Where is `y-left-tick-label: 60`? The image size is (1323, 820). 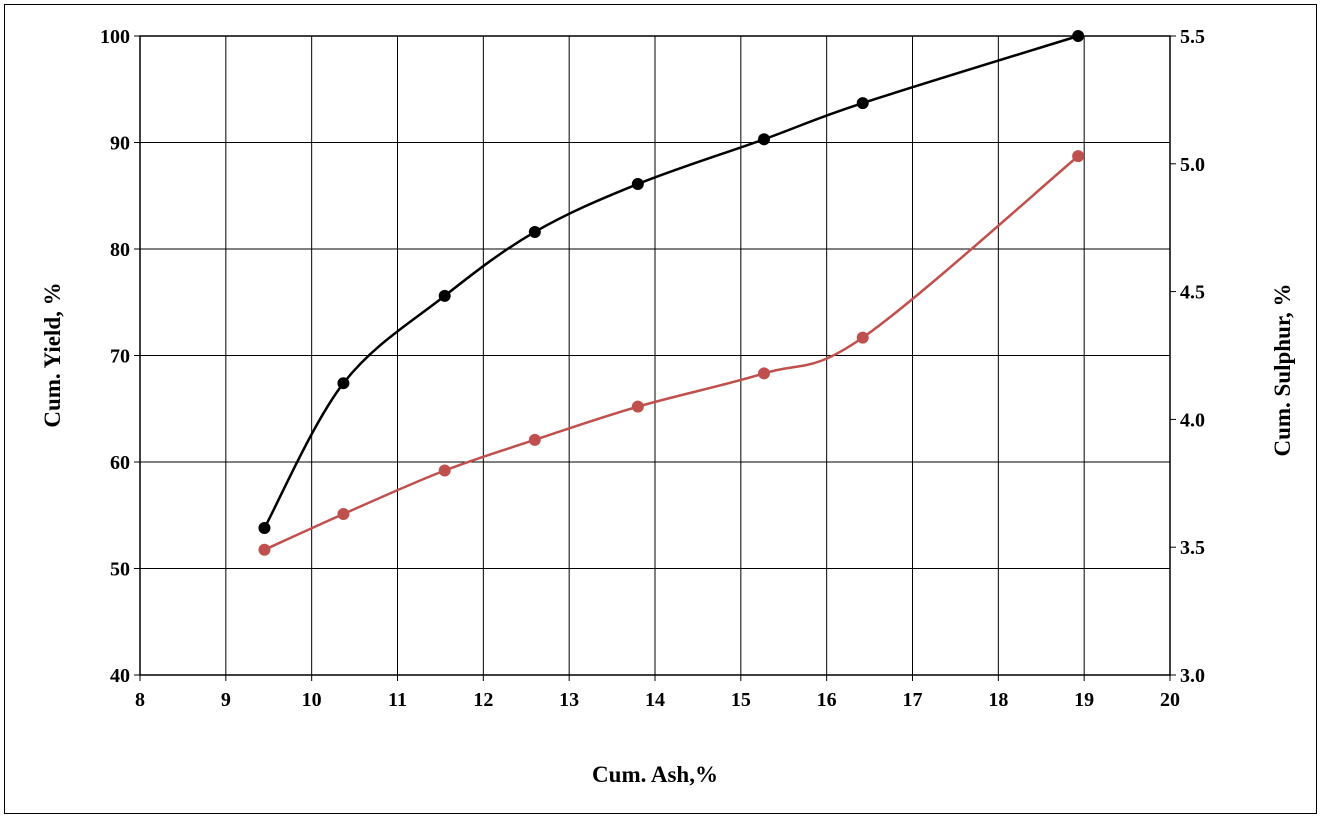
y-left-tick-label: 60 is located at coordinates (120, 463).